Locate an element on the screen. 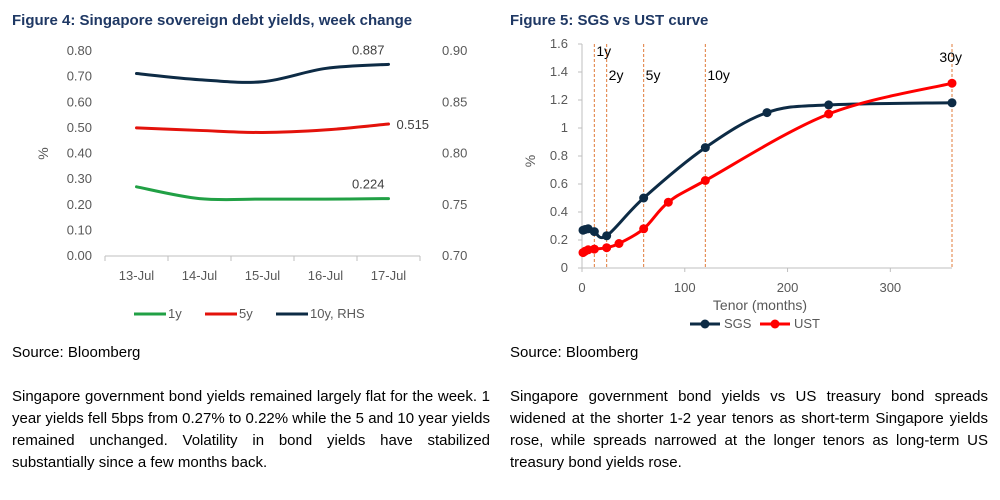  reference-label-30y: 30y is located at coordinates (950, 57).